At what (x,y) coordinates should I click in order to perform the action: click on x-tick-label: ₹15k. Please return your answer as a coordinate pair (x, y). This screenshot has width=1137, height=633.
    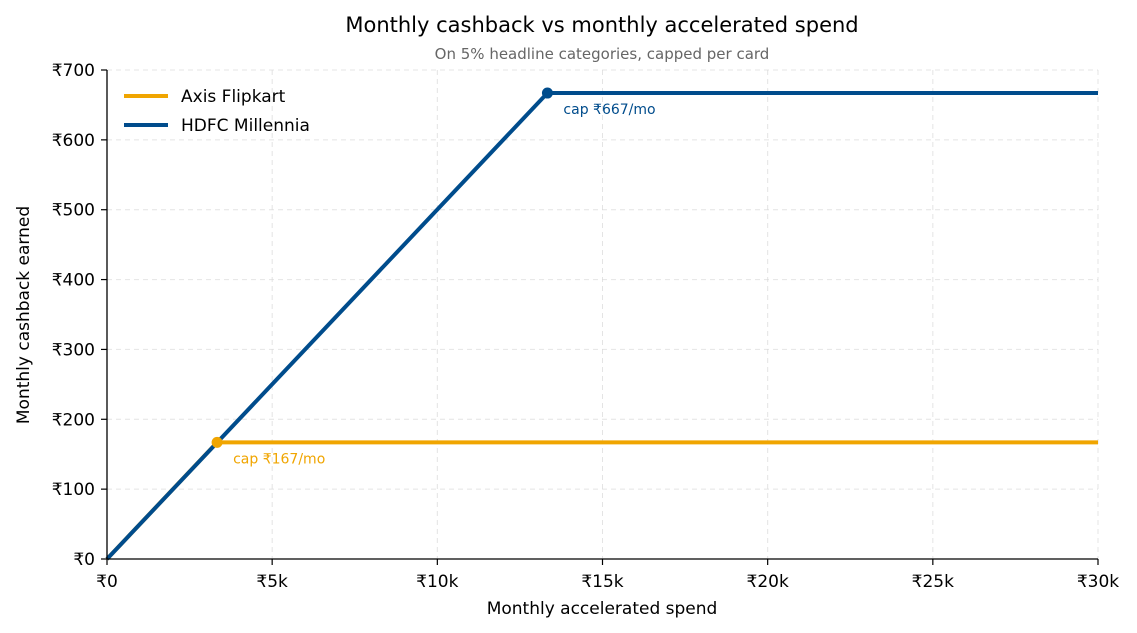
    Looking at the image, I should click on (602, 582).